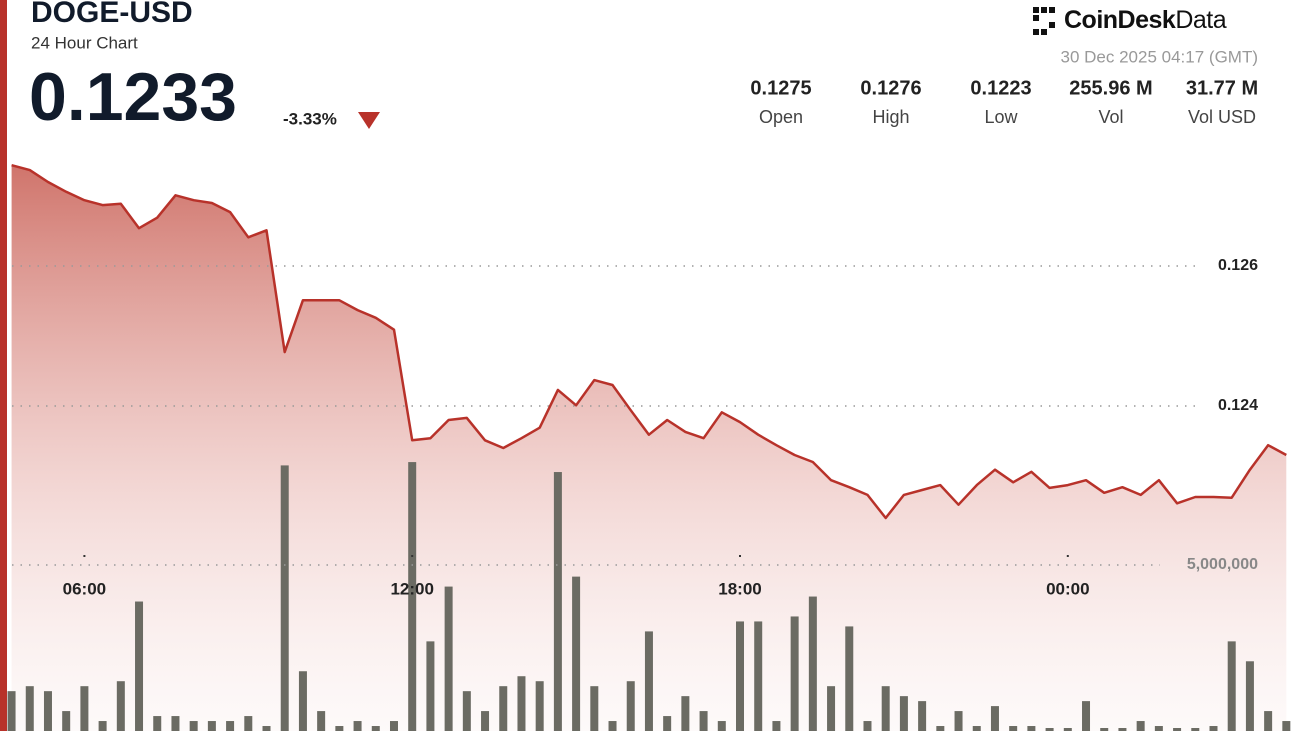 Image resolution: width=1300 pixels, height=731 pixels. What do you see at coordinates (133, 97) in the screenshot?
I see `current-price: 0.1233` at bounding box center [133, 97].